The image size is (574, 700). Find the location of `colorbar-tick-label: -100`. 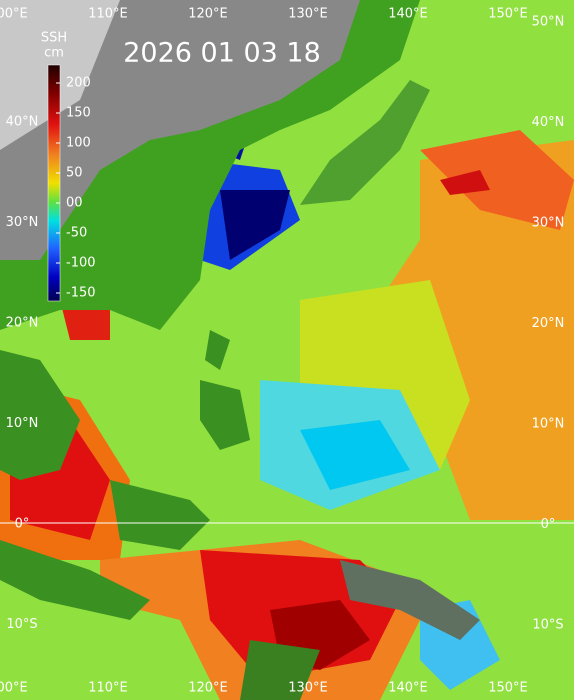

colorbar-tick-label: -100 is located at coordinates (81, 263).